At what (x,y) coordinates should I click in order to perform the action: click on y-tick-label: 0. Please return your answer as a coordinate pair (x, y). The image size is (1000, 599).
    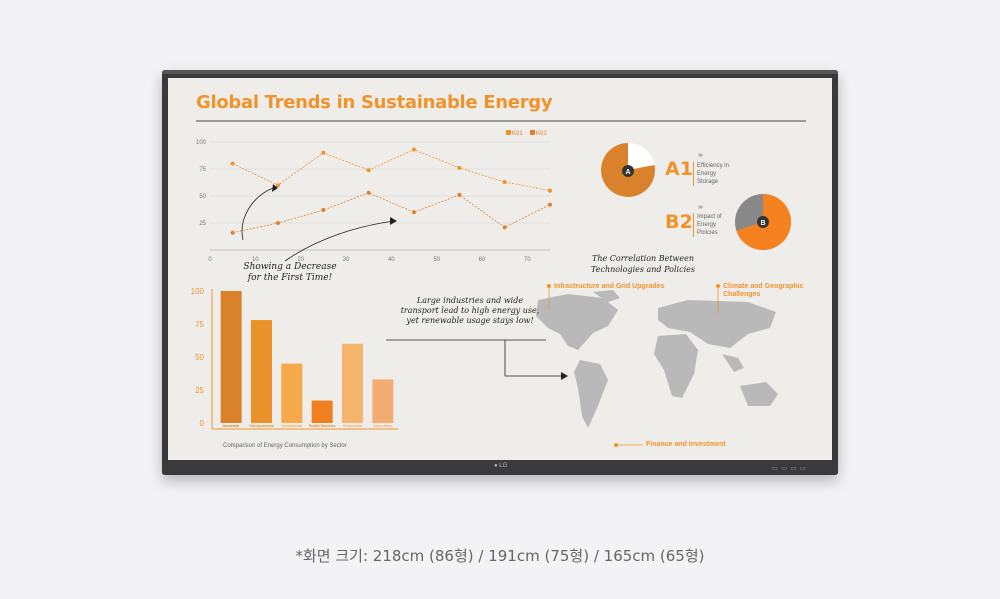
    Looking at the image, I should click on (202, 423).